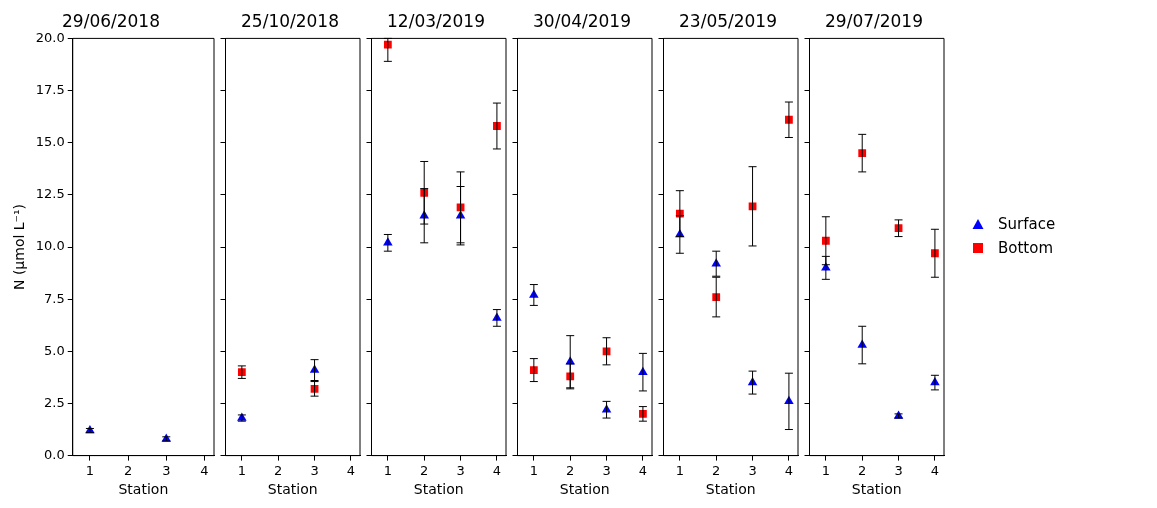 The width and height of the screenshot is (1157, 508). I want to click on chart-title: 25/10/2018, so click(290, 20).